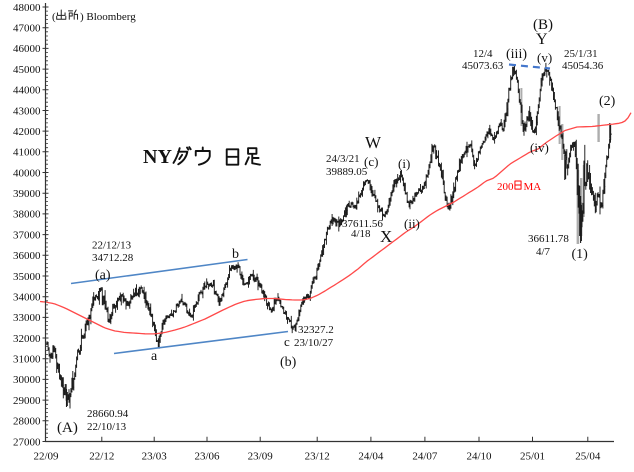 The height and width of the screenshot is (472, 634). I want to click on svg-text: 34000, so click(27, 298).